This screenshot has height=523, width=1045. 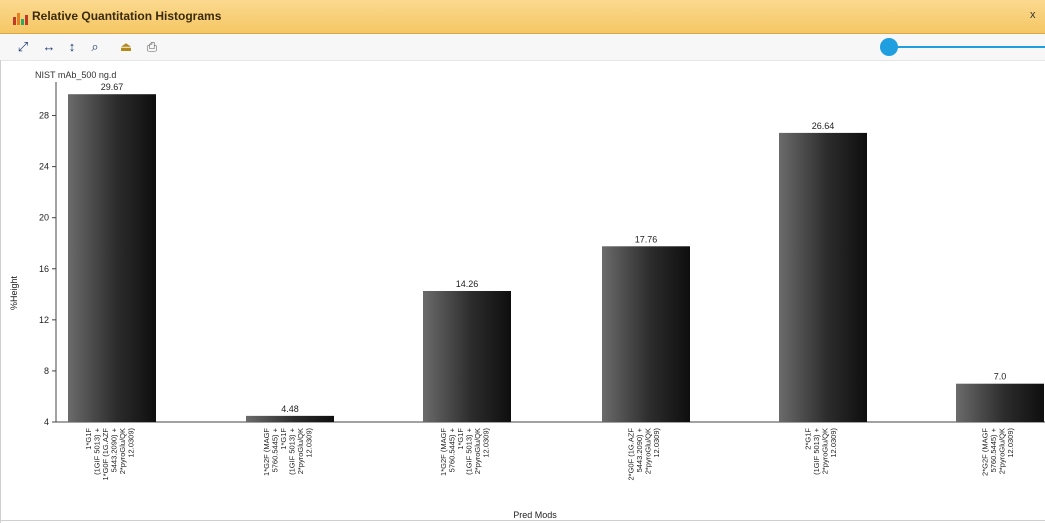 I want to click on y-tick-label: 28, so click(x=44, y=116).